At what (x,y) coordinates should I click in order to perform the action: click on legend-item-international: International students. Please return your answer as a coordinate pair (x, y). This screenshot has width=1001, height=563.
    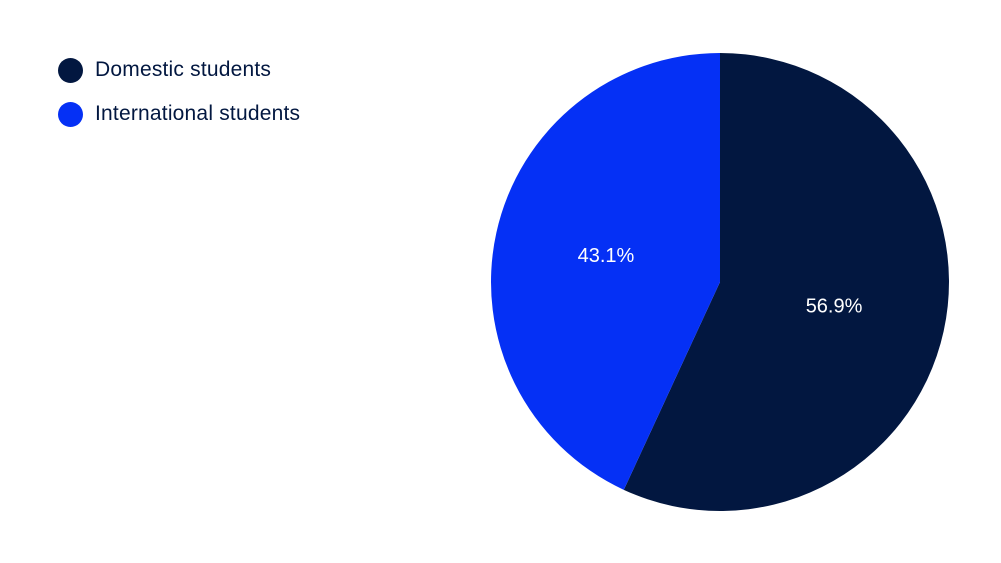
    Looking at the image, I should click on (179, 114).